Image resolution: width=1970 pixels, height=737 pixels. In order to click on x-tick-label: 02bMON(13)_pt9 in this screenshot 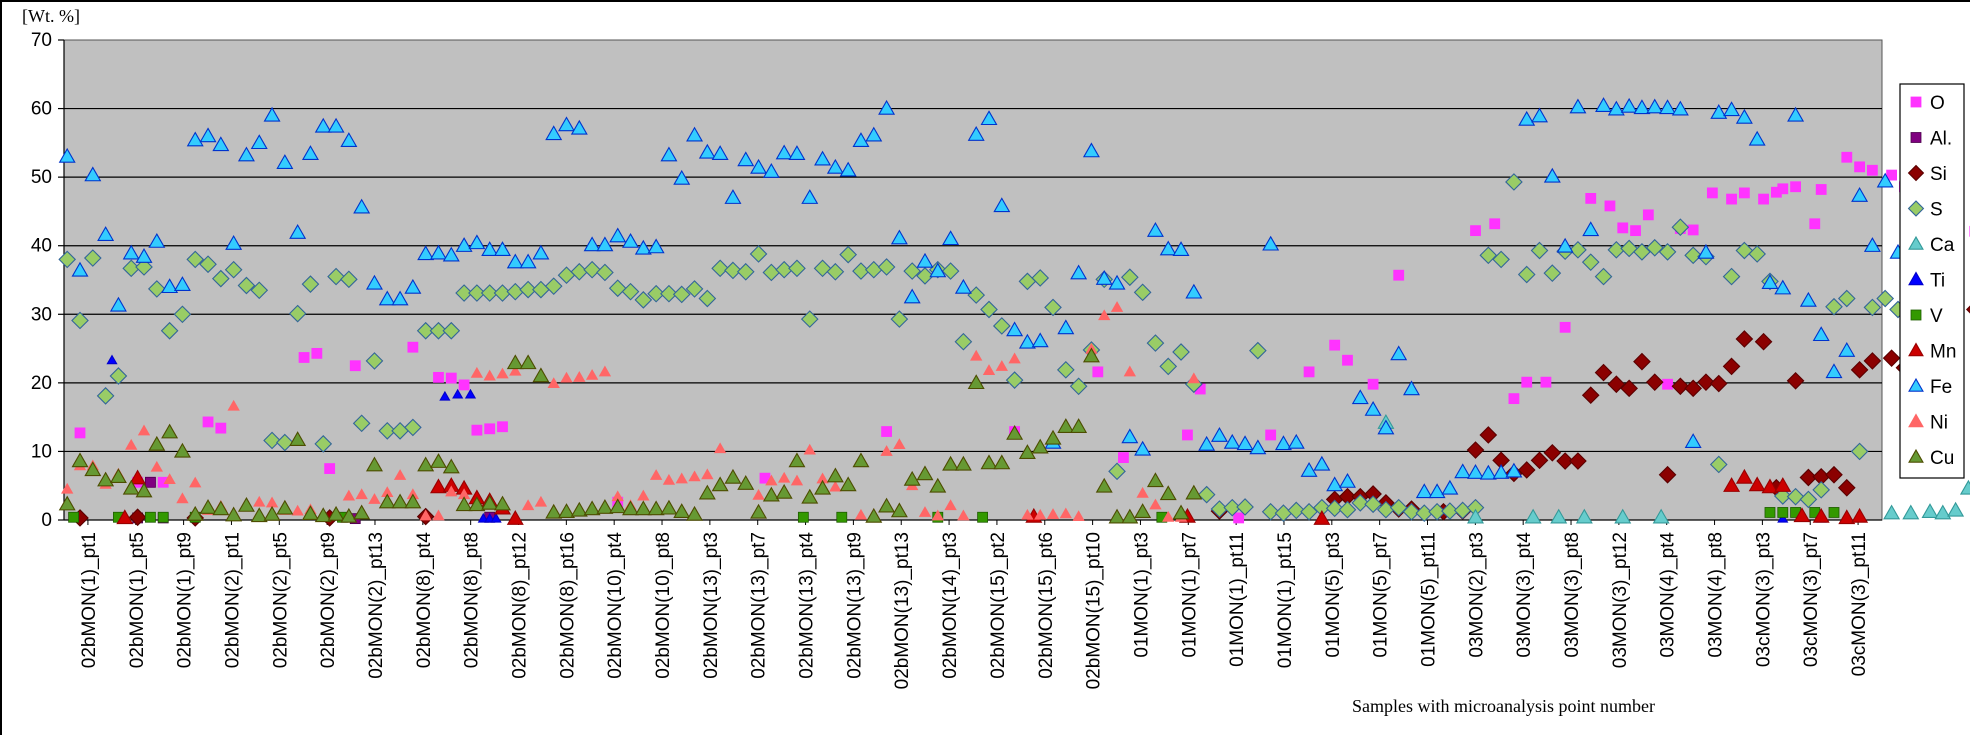, I will do `click(854, 605)`.